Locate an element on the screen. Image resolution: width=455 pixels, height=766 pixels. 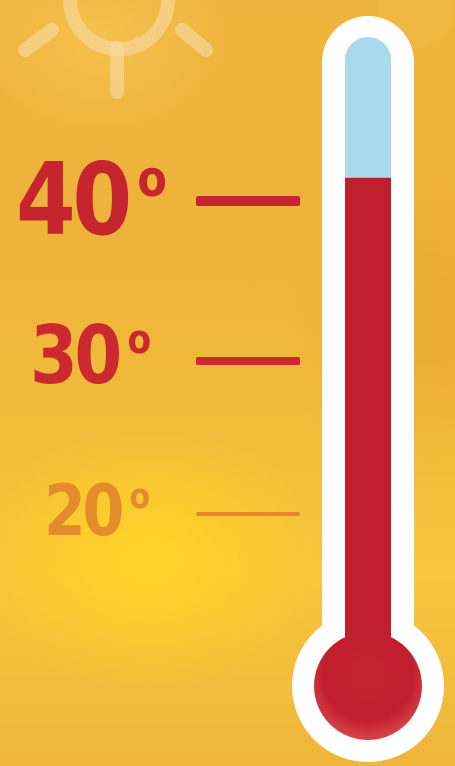
degree-symbol-30: o is located at coordinates (139, 340).